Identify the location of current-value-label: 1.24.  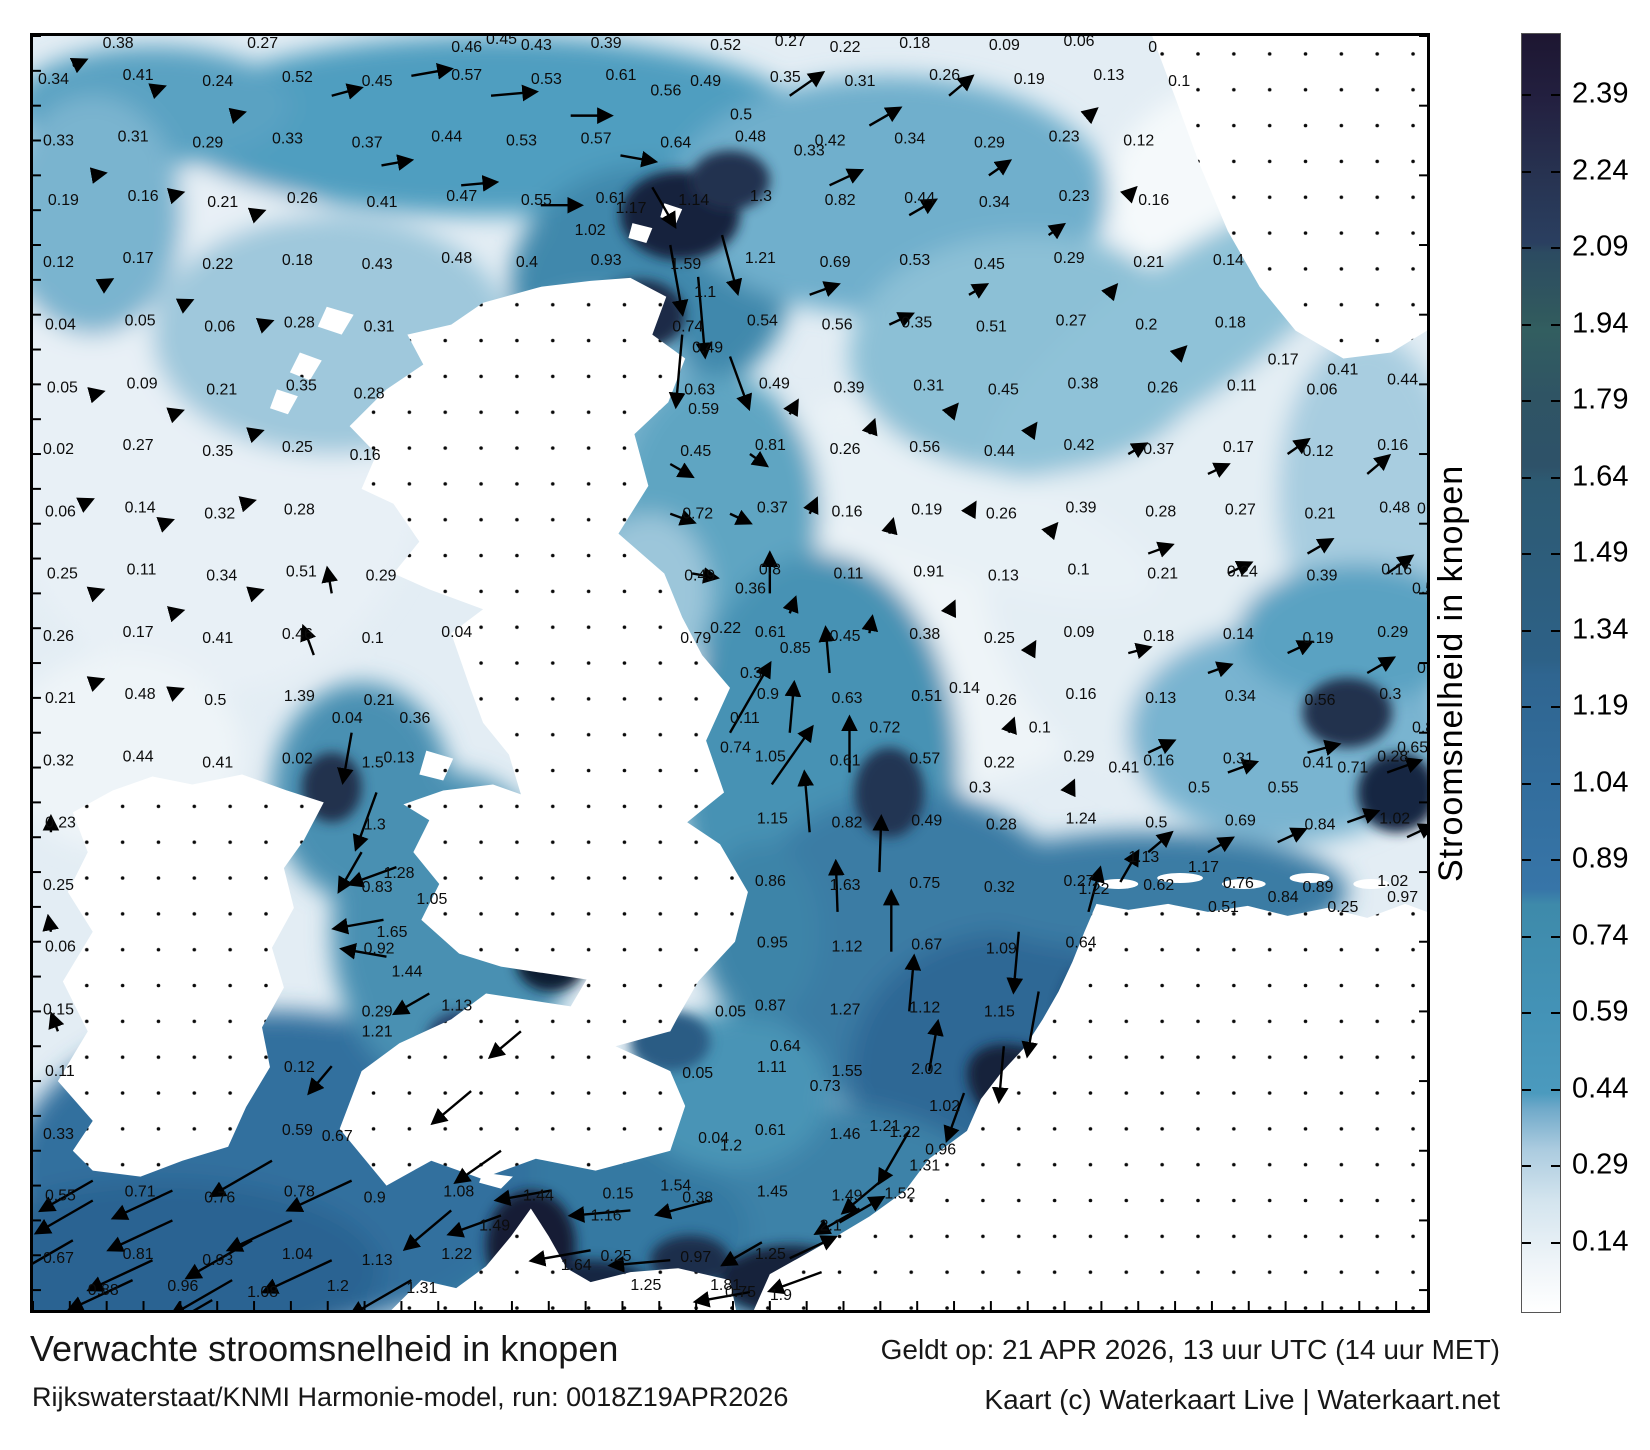
(1081, 818).